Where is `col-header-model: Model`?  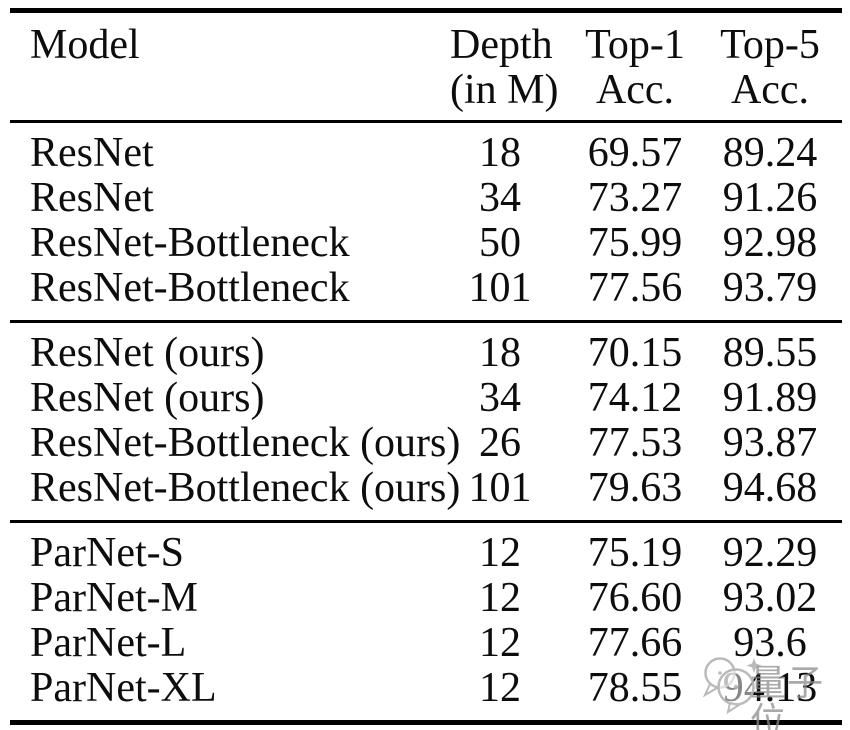
col-header-model: Model is located at coordinates (230, 66).